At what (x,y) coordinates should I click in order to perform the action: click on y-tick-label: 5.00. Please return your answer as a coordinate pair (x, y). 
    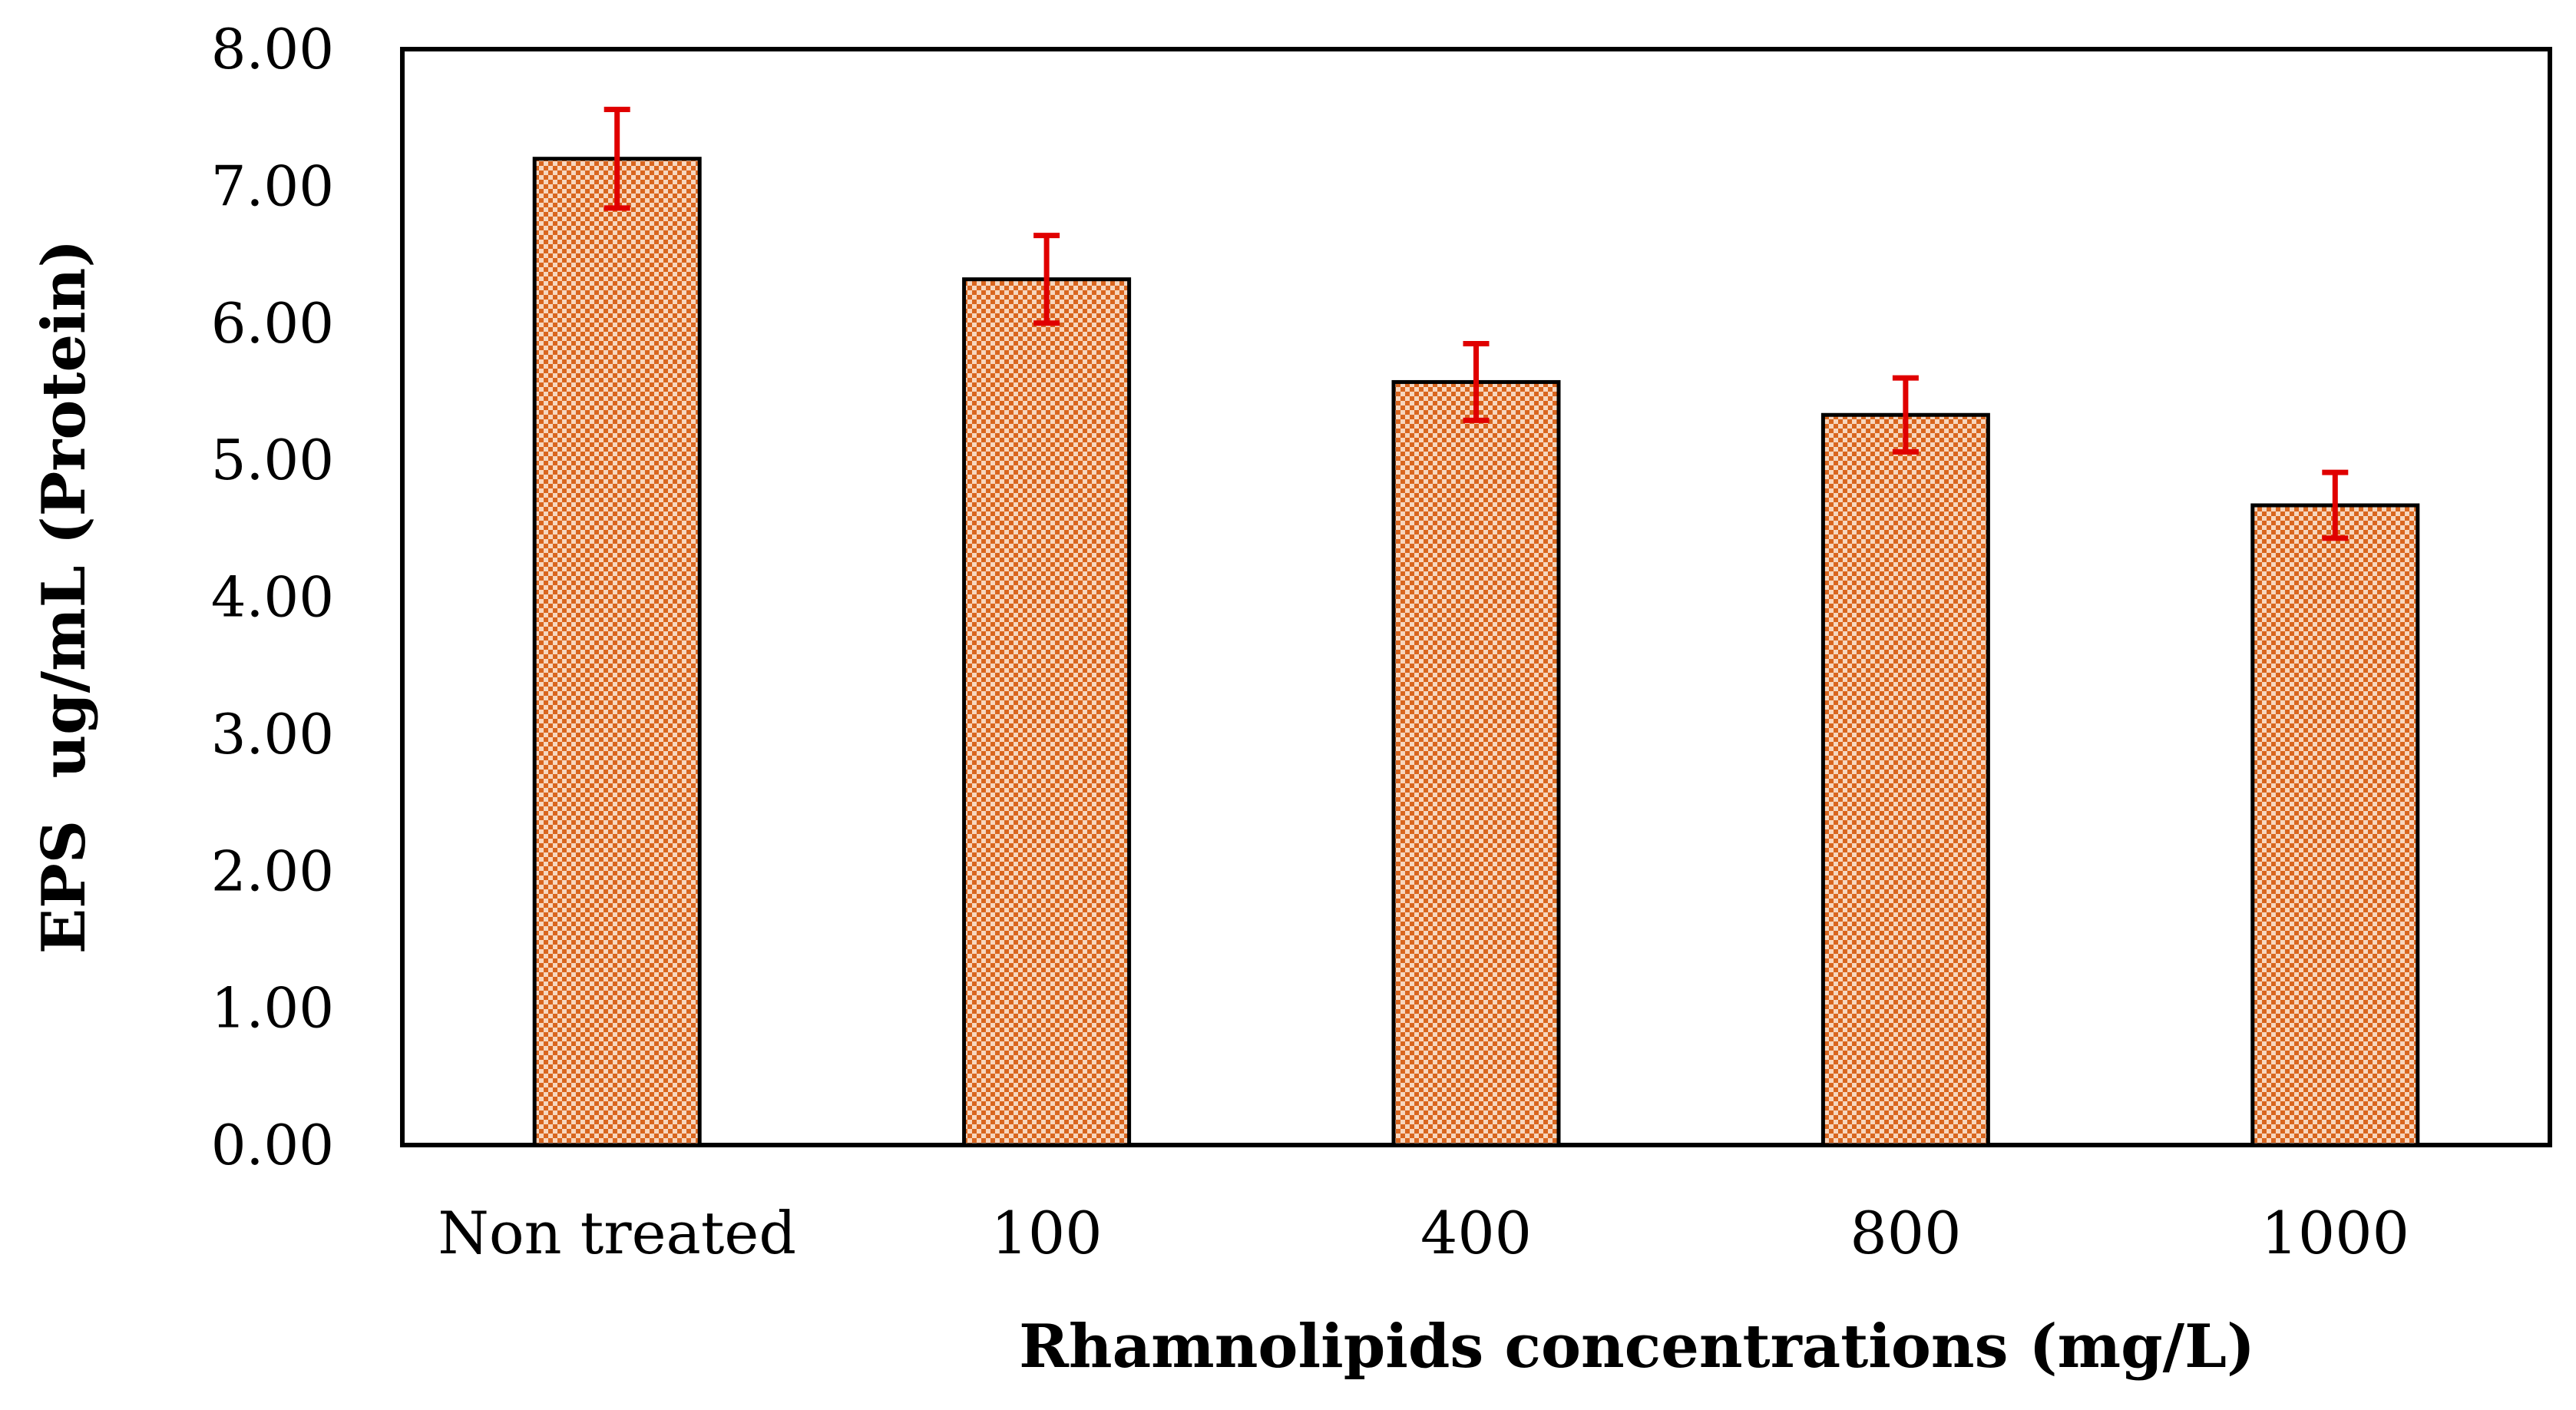
    Looking at the image, I should click on (272, 460).